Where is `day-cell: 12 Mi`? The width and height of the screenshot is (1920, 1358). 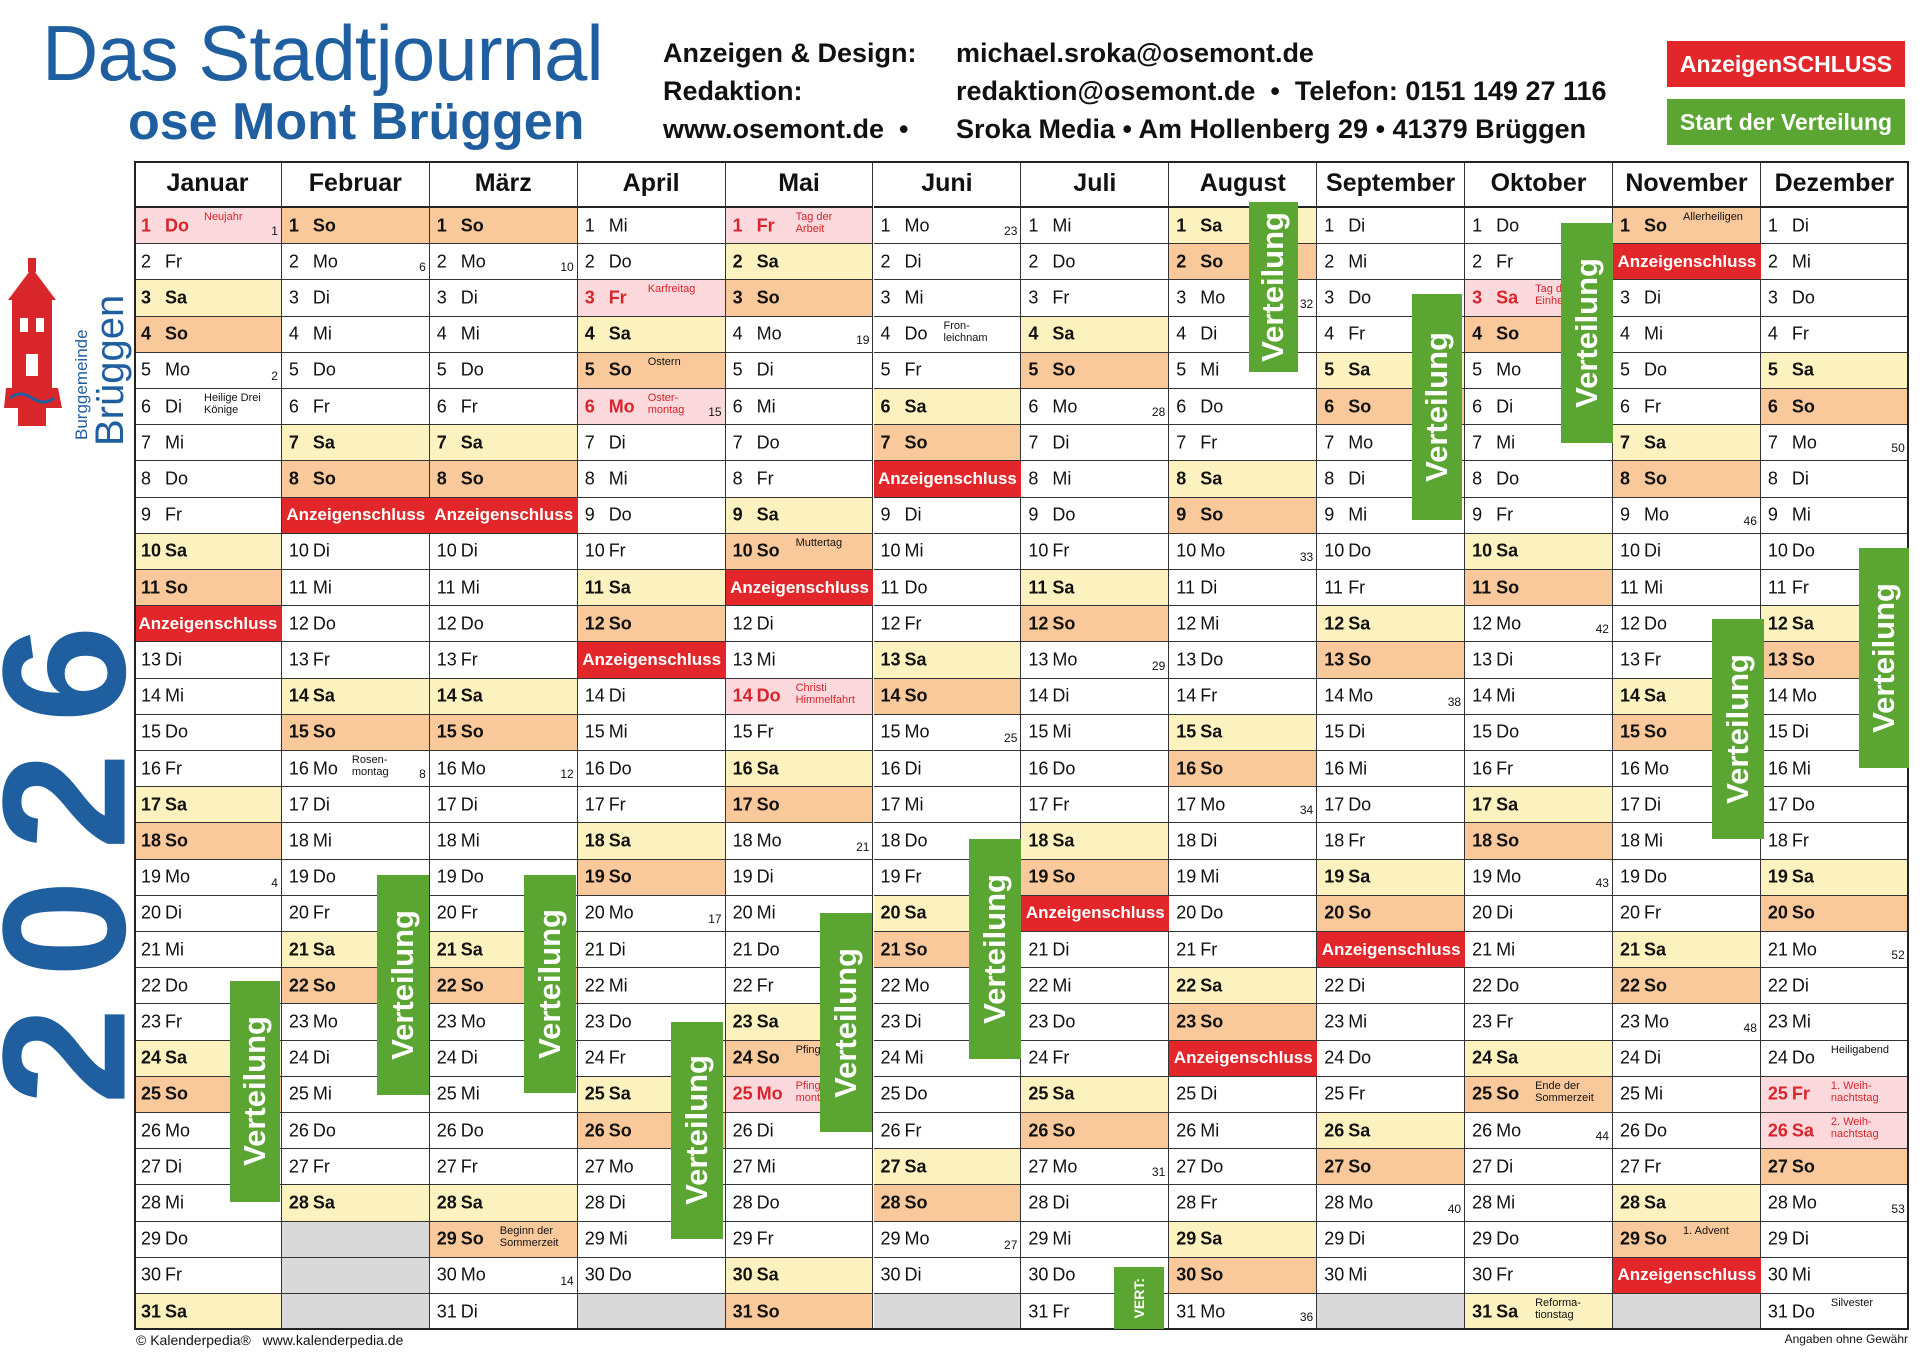
day-cell: 12 Mi is located at coordinates (1243, 624).